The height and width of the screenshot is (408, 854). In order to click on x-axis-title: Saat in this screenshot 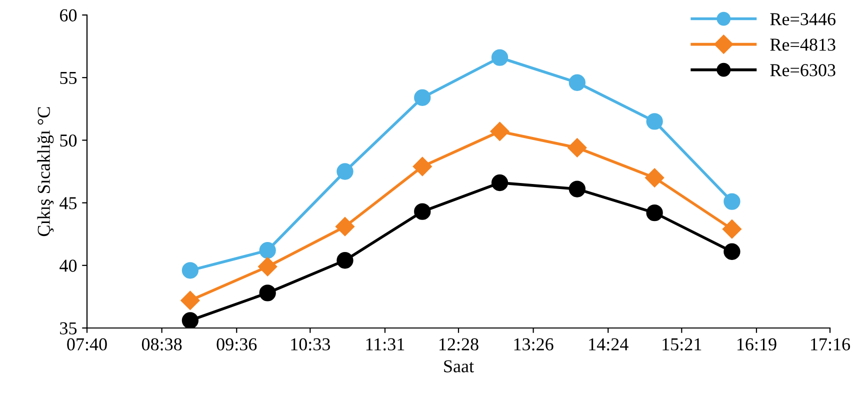, I will do `click(459, 366)`.